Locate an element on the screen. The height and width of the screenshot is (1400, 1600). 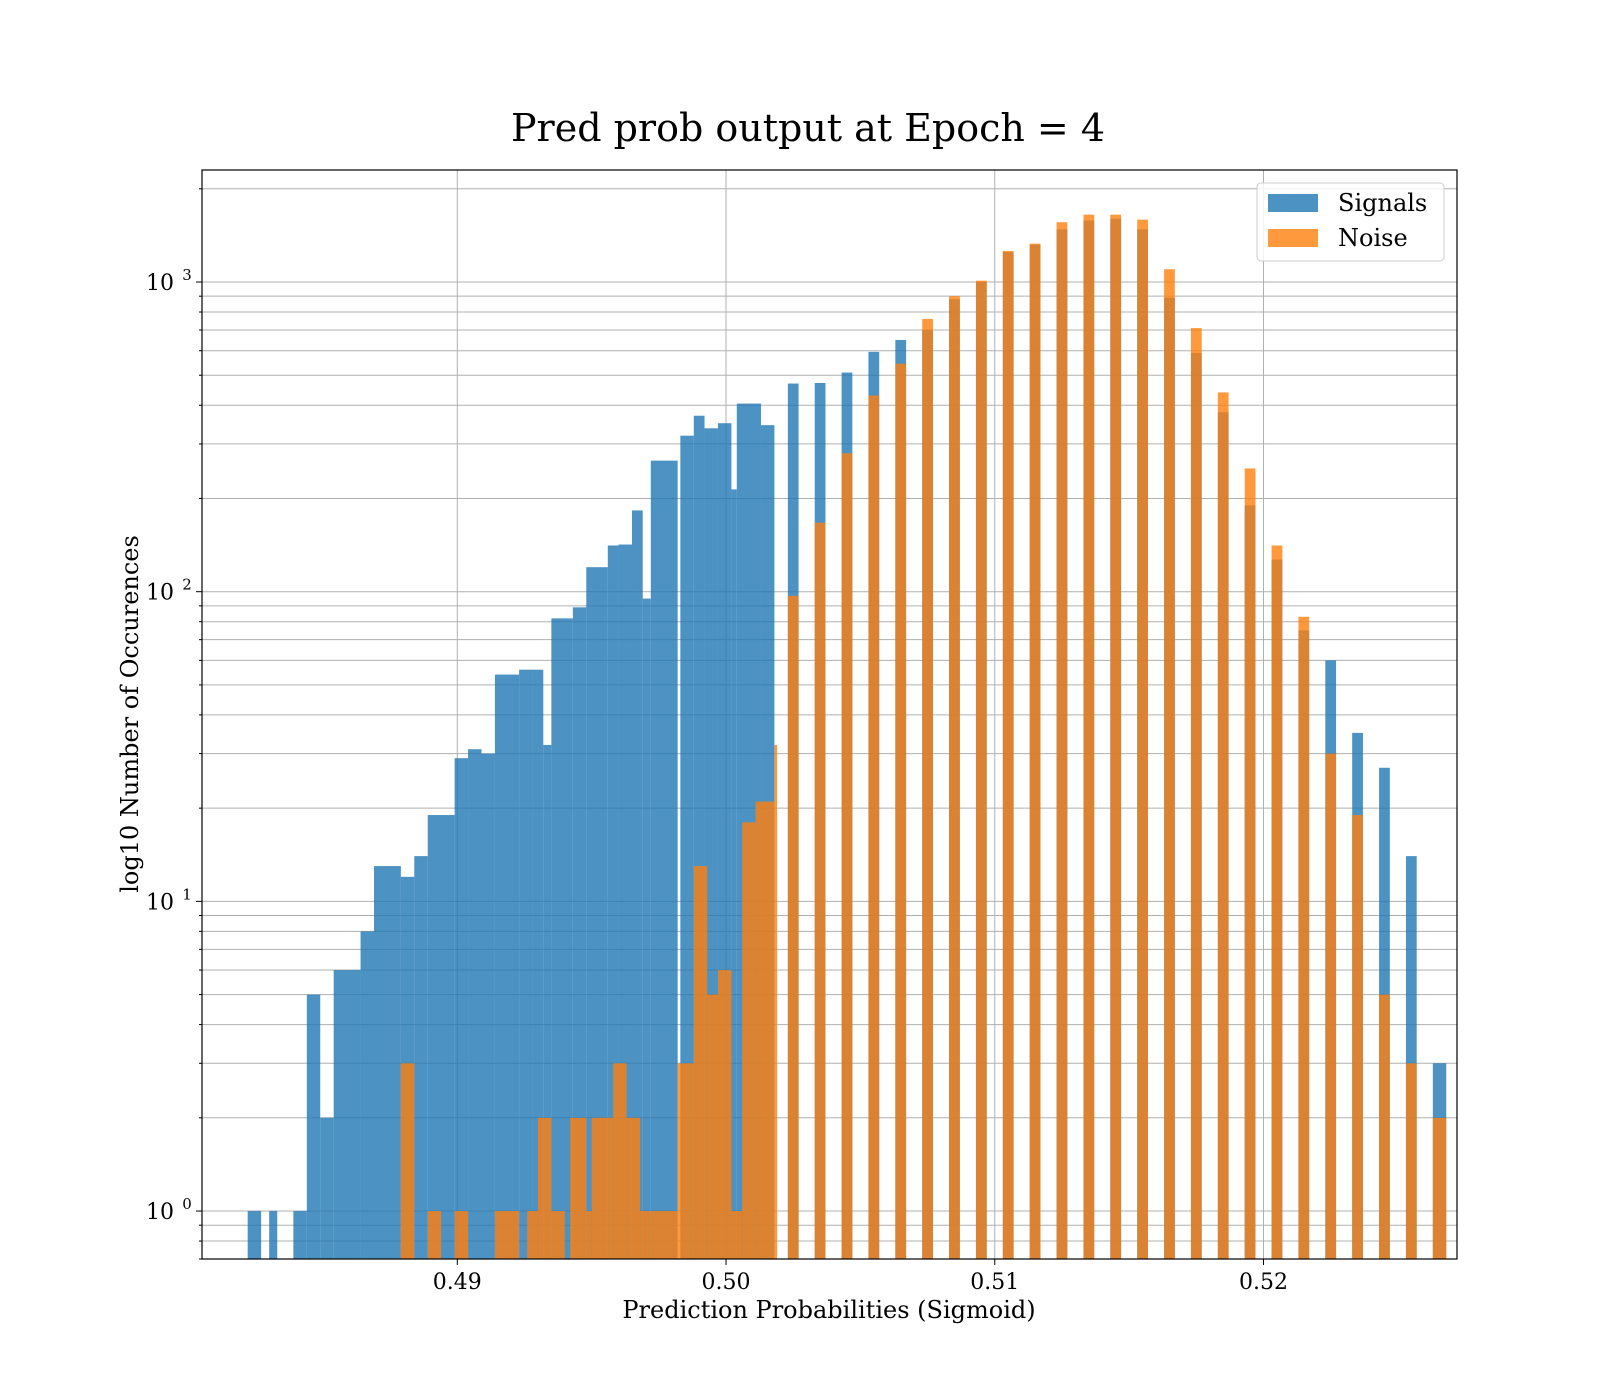
chart-title: Pred prob output at Epoch = 4 is located at coordinates (808, 128).